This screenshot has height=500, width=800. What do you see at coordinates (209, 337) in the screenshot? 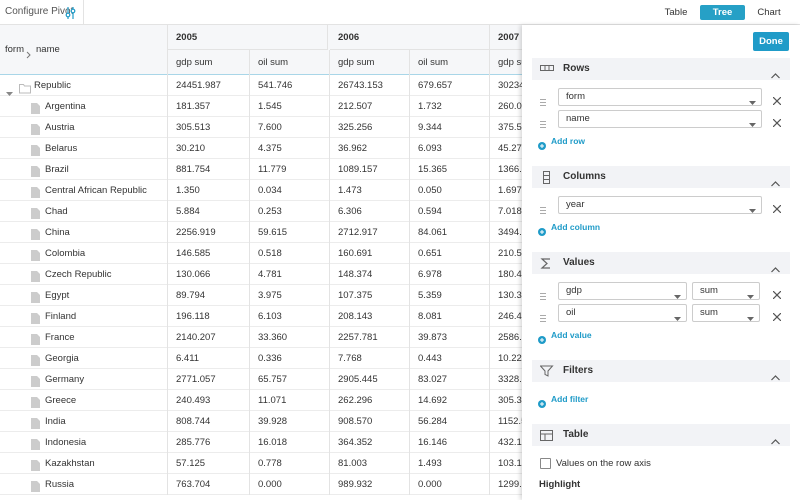
I see `cell: 2140.207` at bounding box center [209, 337].